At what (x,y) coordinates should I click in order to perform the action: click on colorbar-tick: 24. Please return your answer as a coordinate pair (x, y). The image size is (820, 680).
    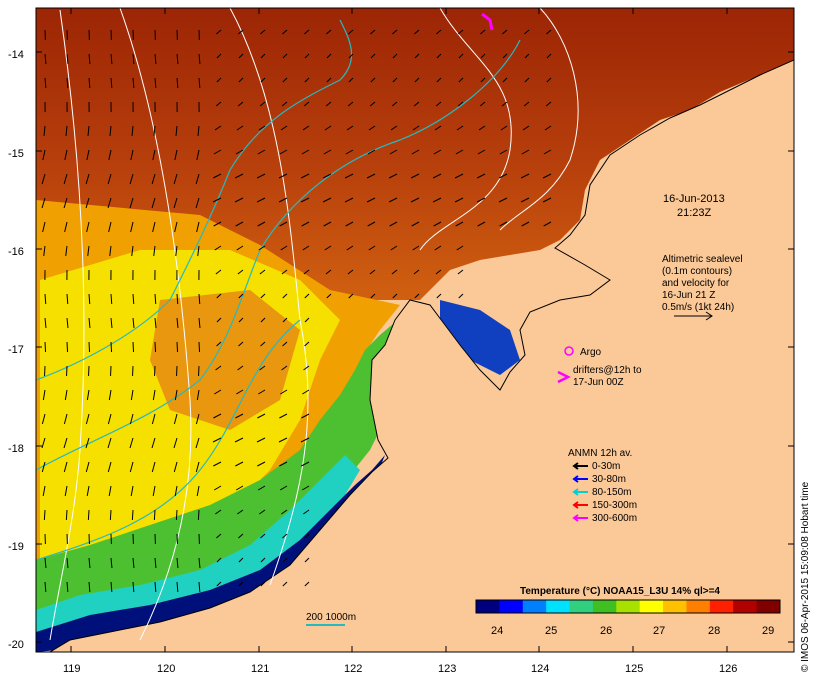
    Looking at the image, I should click on (497, 631).